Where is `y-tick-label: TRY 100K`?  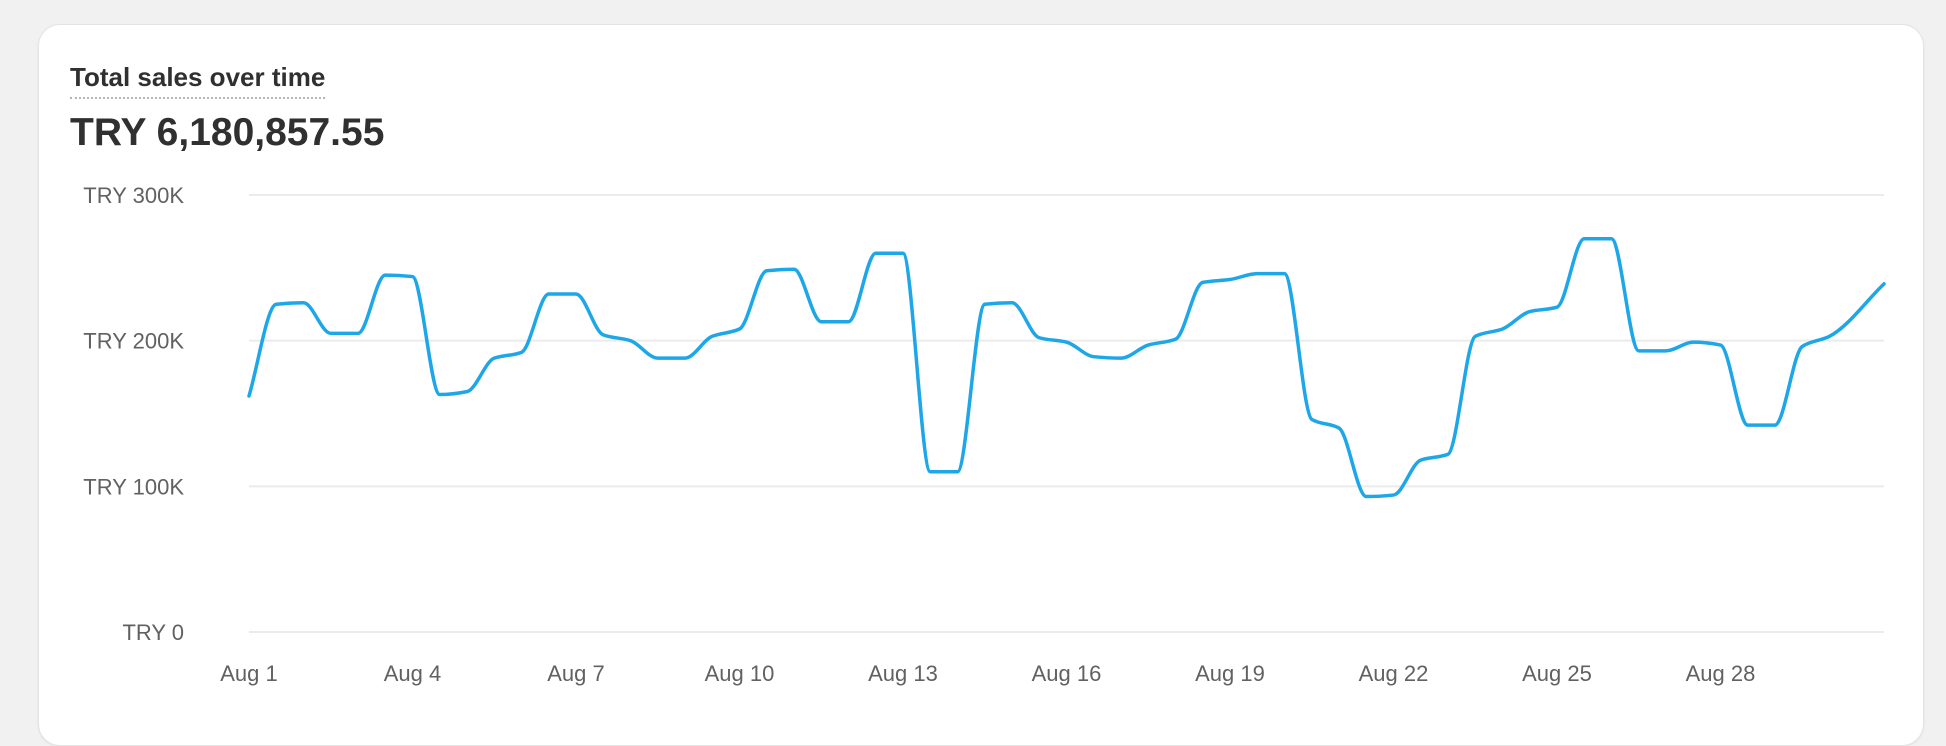 y-tick-label: TRY 100K is located at coordinates (133, 486).